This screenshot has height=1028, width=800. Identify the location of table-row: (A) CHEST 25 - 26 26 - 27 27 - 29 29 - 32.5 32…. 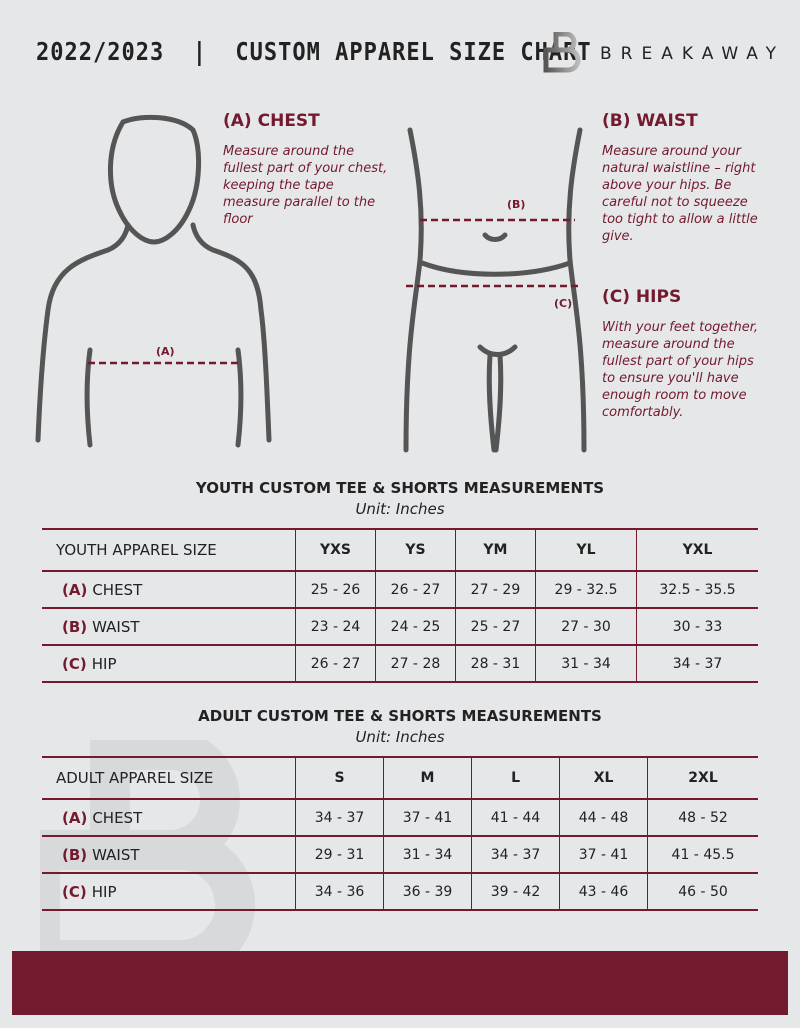
(400, 589).